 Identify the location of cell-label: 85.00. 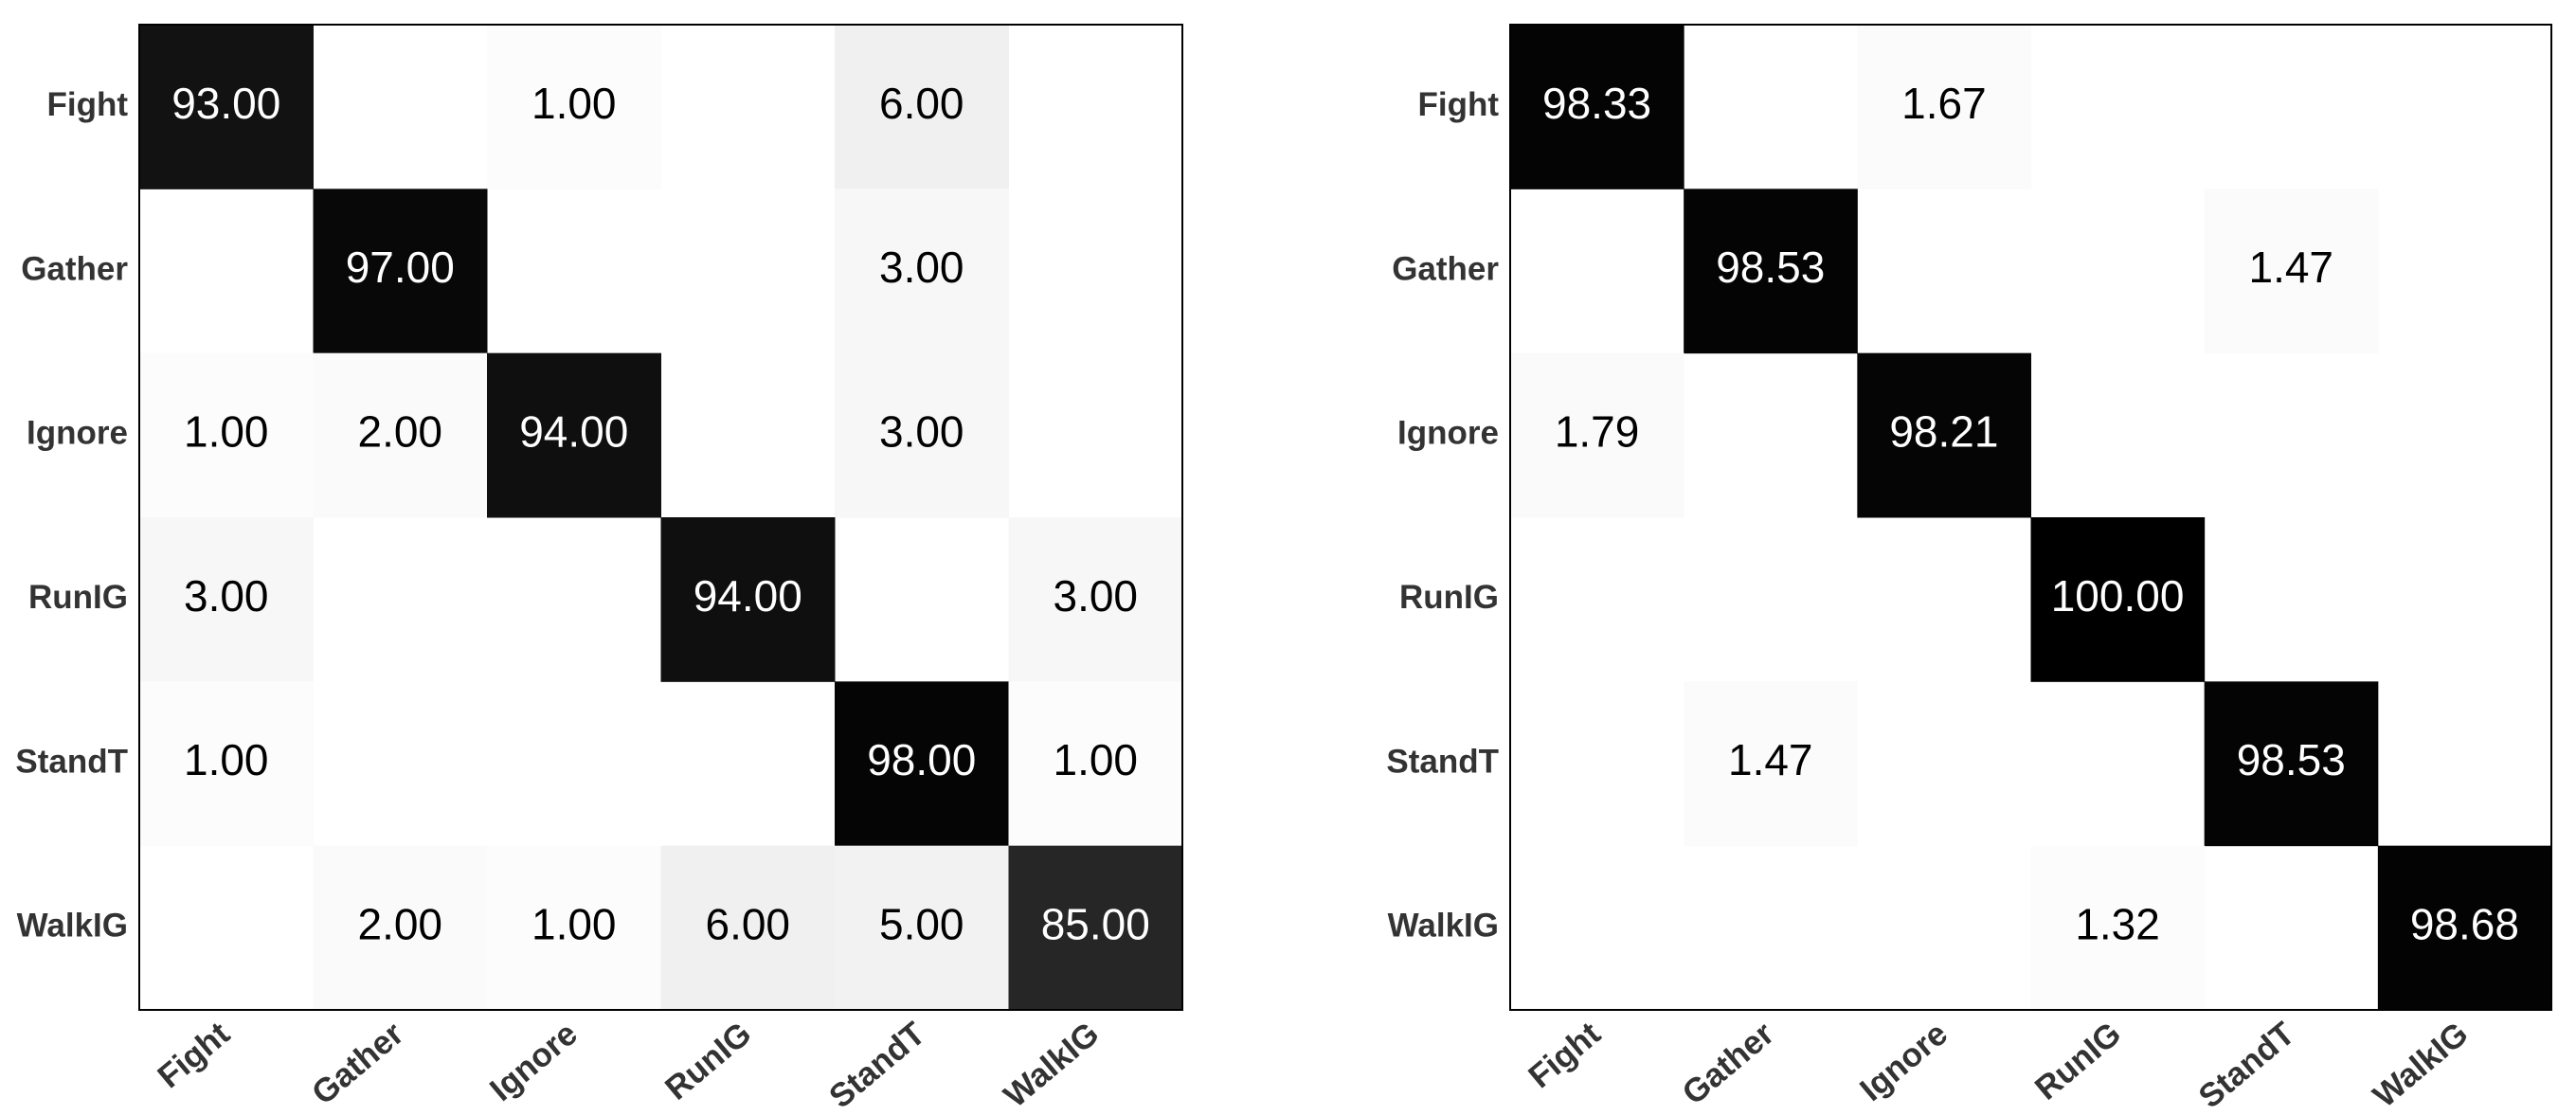
(1095, 923).